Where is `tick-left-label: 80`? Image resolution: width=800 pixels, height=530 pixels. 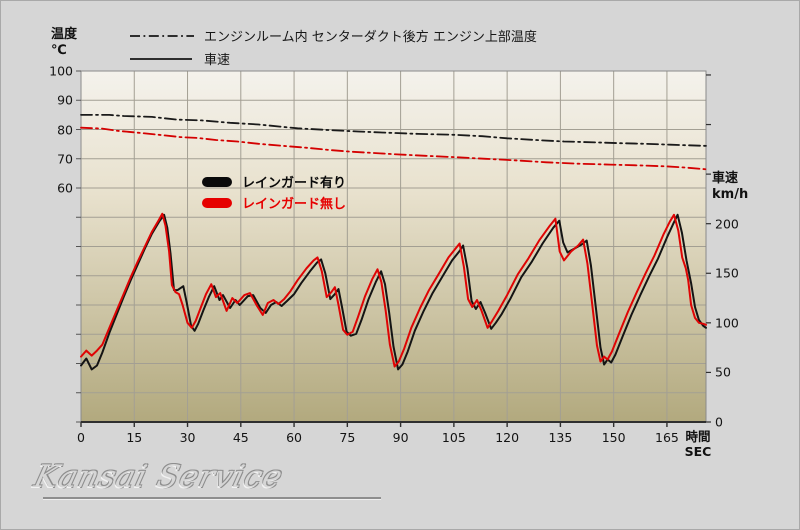
tick-left-label: 80 is located at coordinates (65, 129).